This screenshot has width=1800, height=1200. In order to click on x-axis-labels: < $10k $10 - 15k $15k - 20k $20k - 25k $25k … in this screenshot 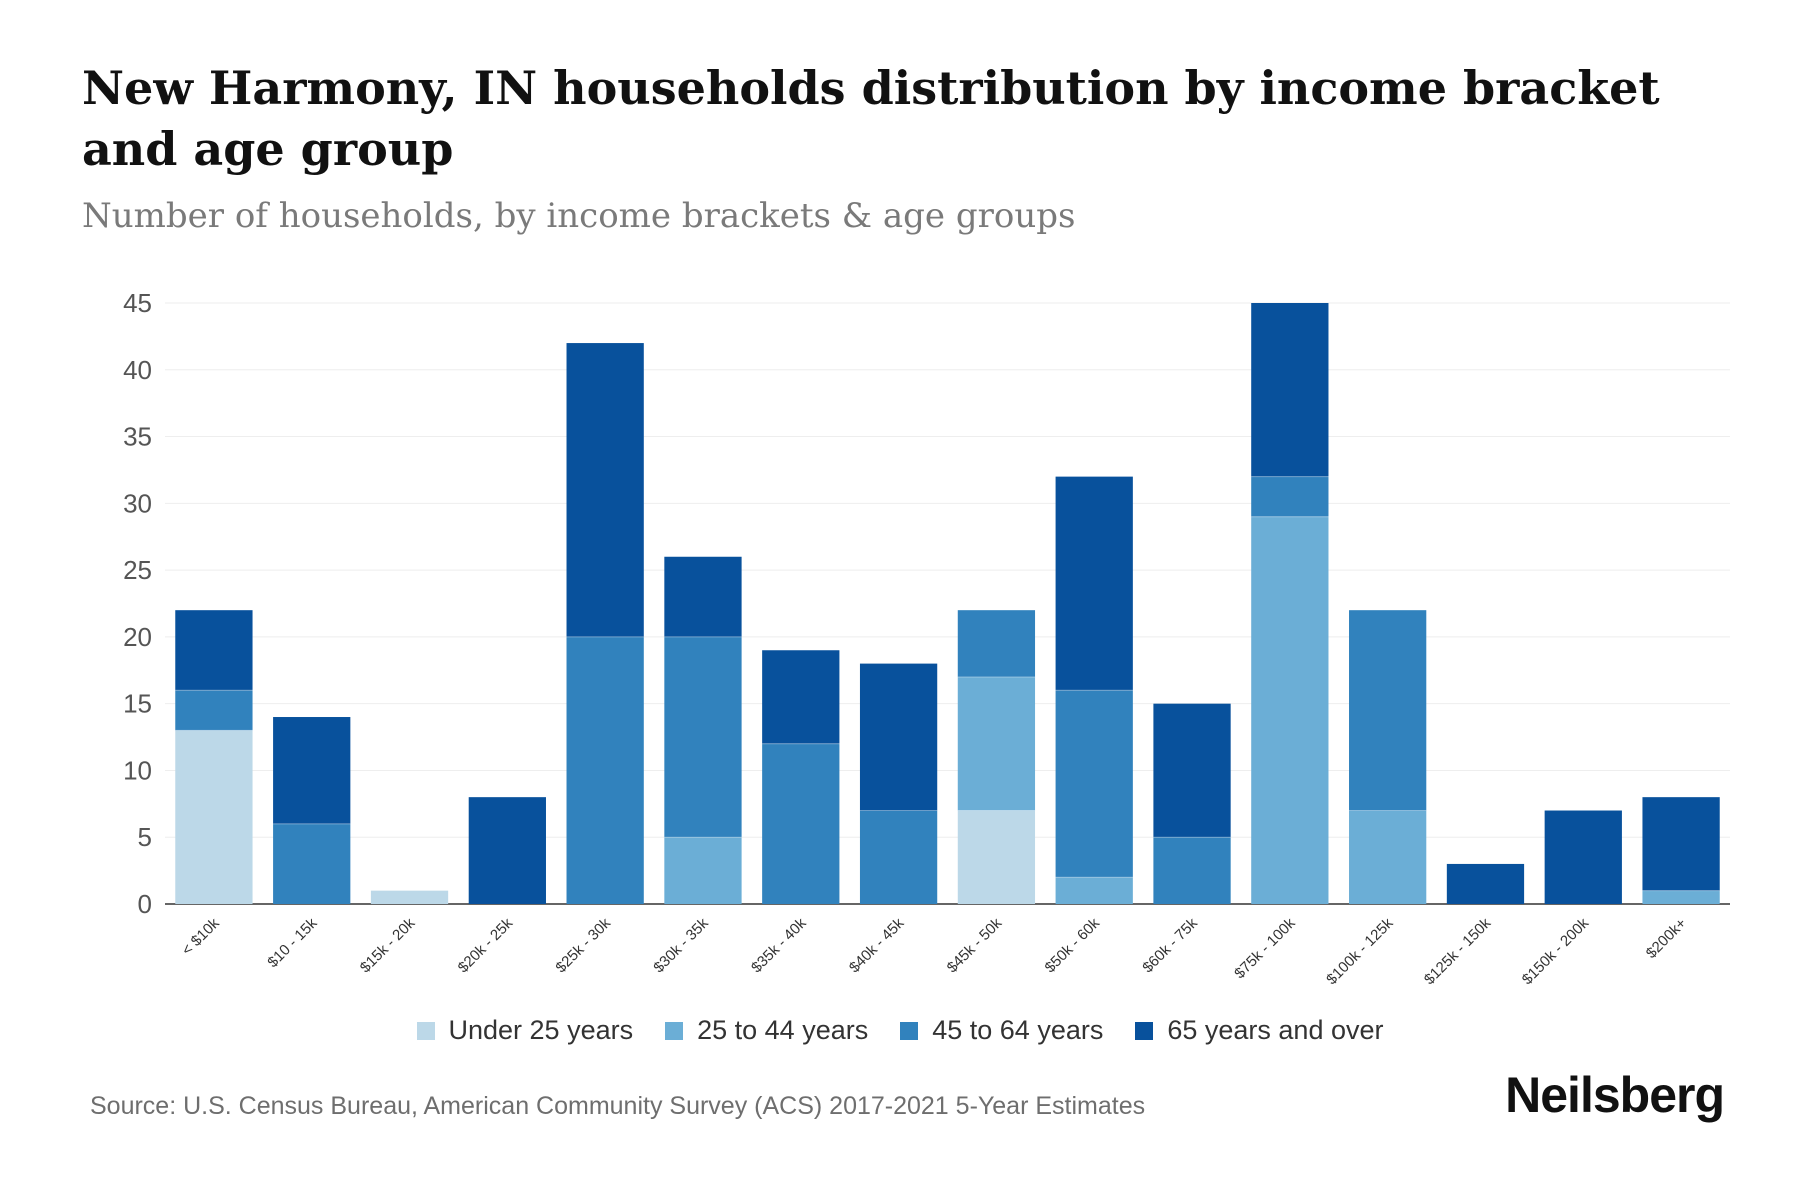, I will do `click(935, 951)`.